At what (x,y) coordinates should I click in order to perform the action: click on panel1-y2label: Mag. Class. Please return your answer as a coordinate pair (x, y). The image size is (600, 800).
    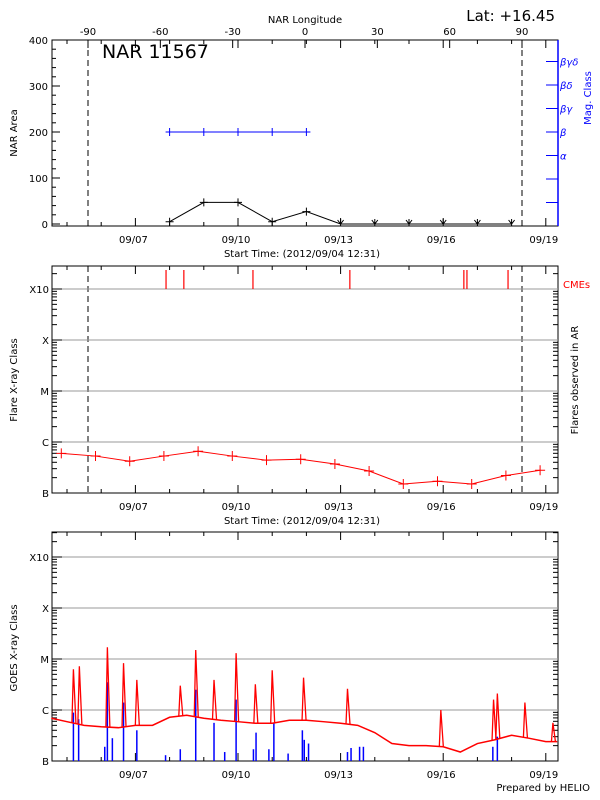
    Looking at the image, I should click on (588, 98).